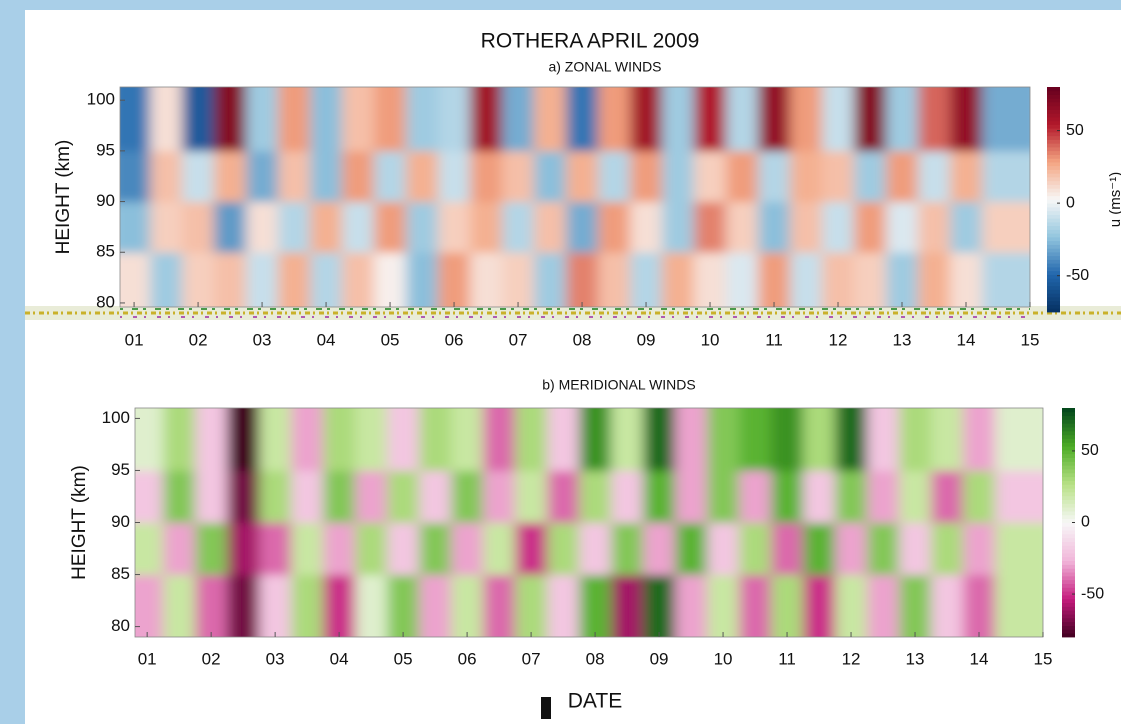 Image resolution: width=1121 pixels, height=724 pixels. Describe the element at coordinates (211, 658) in the screenshot. I see `x-tick-label: 02` at that location.